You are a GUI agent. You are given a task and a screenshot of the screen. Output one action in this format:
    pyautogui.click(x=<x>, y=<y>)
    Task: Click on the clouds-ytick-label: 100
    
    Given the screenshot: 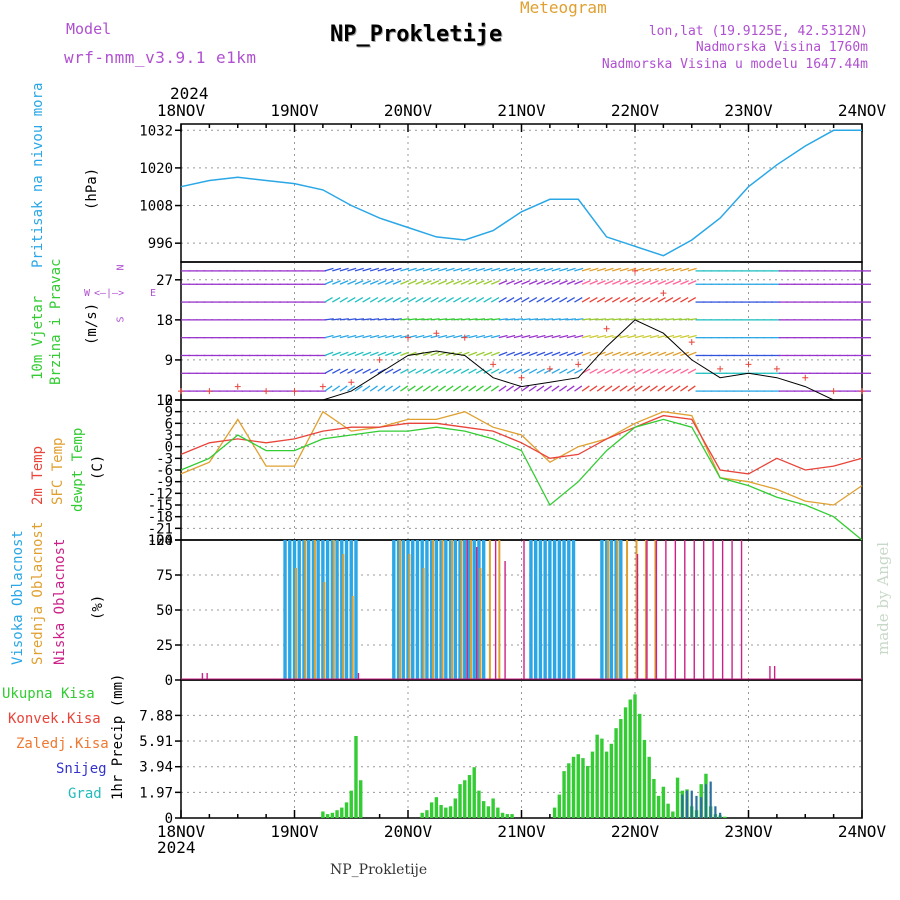 What is the action you would take?
    pyautogui.click(x=160, y=541)
    